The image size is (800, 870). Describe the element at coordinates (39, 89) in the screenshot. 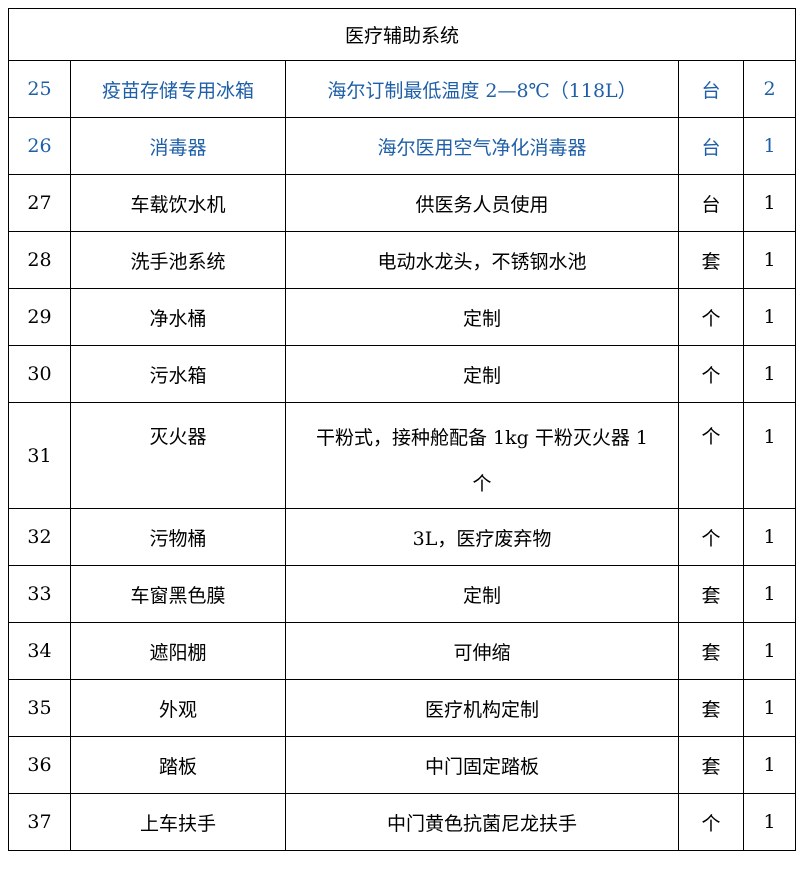

I see `item-number: 25` at that location.